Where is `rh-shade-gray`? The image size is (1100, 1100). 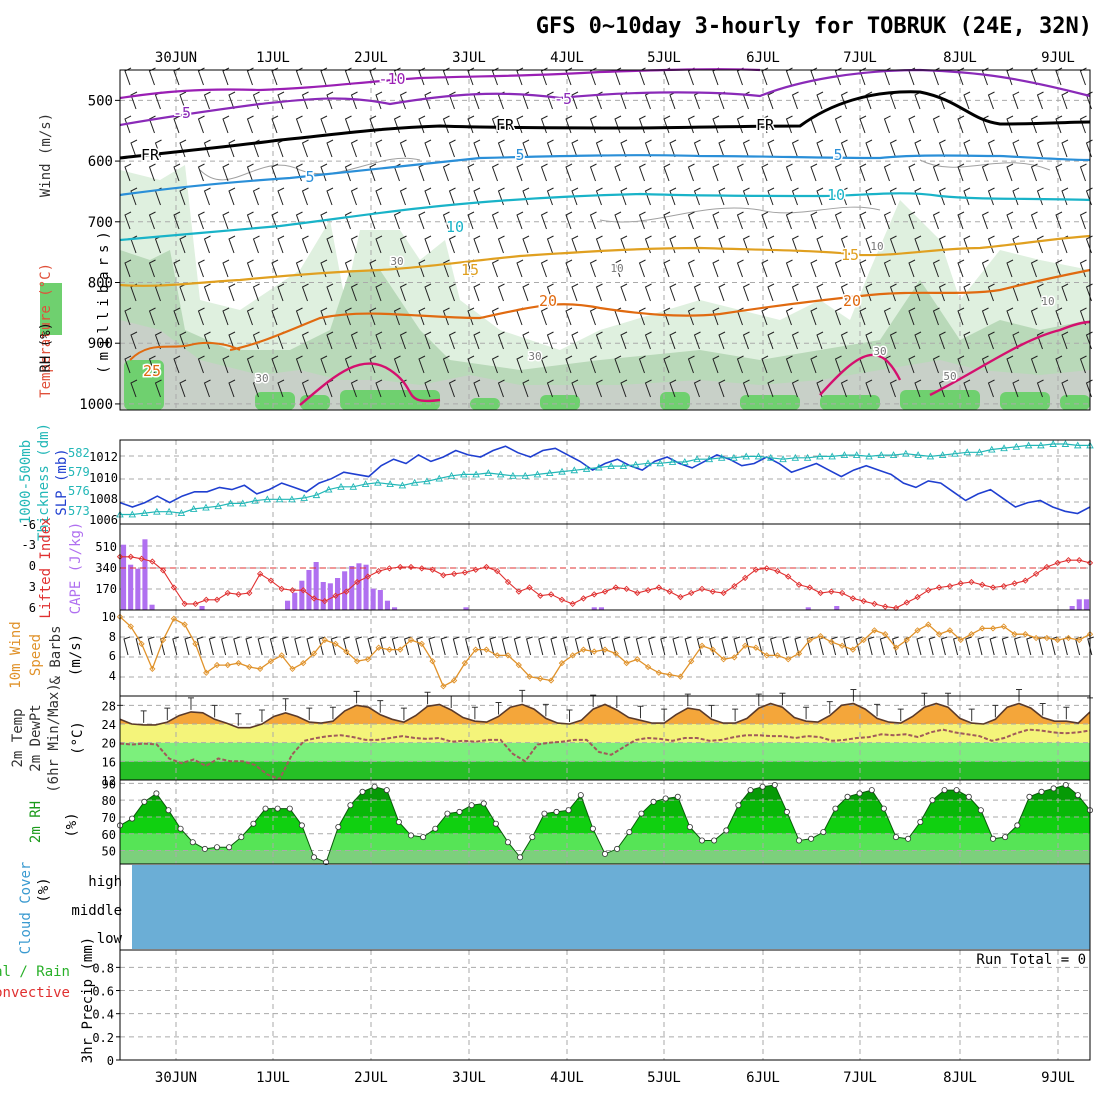 rh-shade-gray is located at coordinates (605, 365).